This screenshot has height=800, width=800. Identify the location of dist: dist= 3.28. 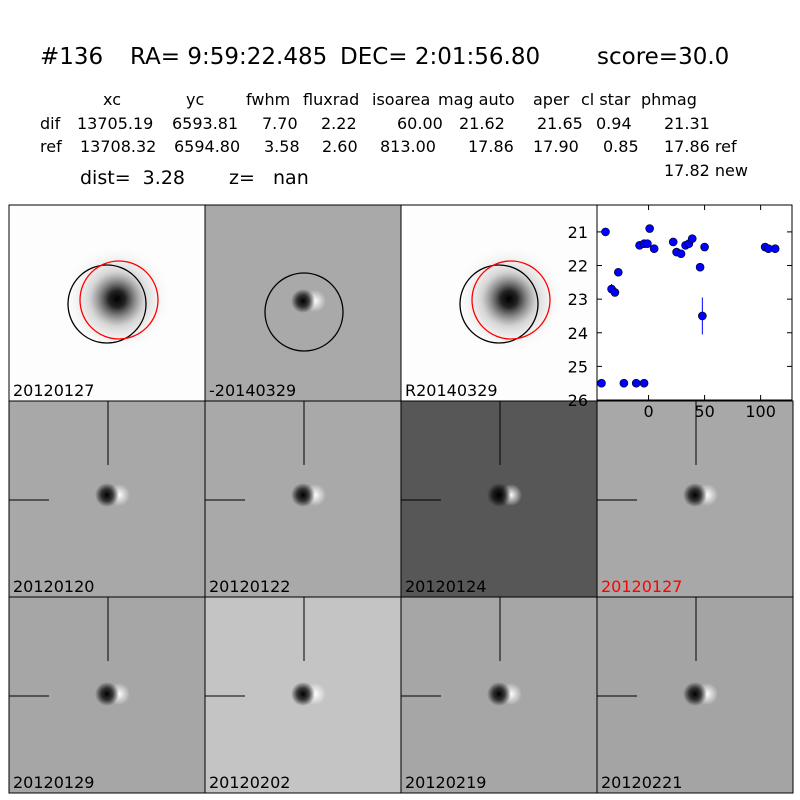
(132, 178).